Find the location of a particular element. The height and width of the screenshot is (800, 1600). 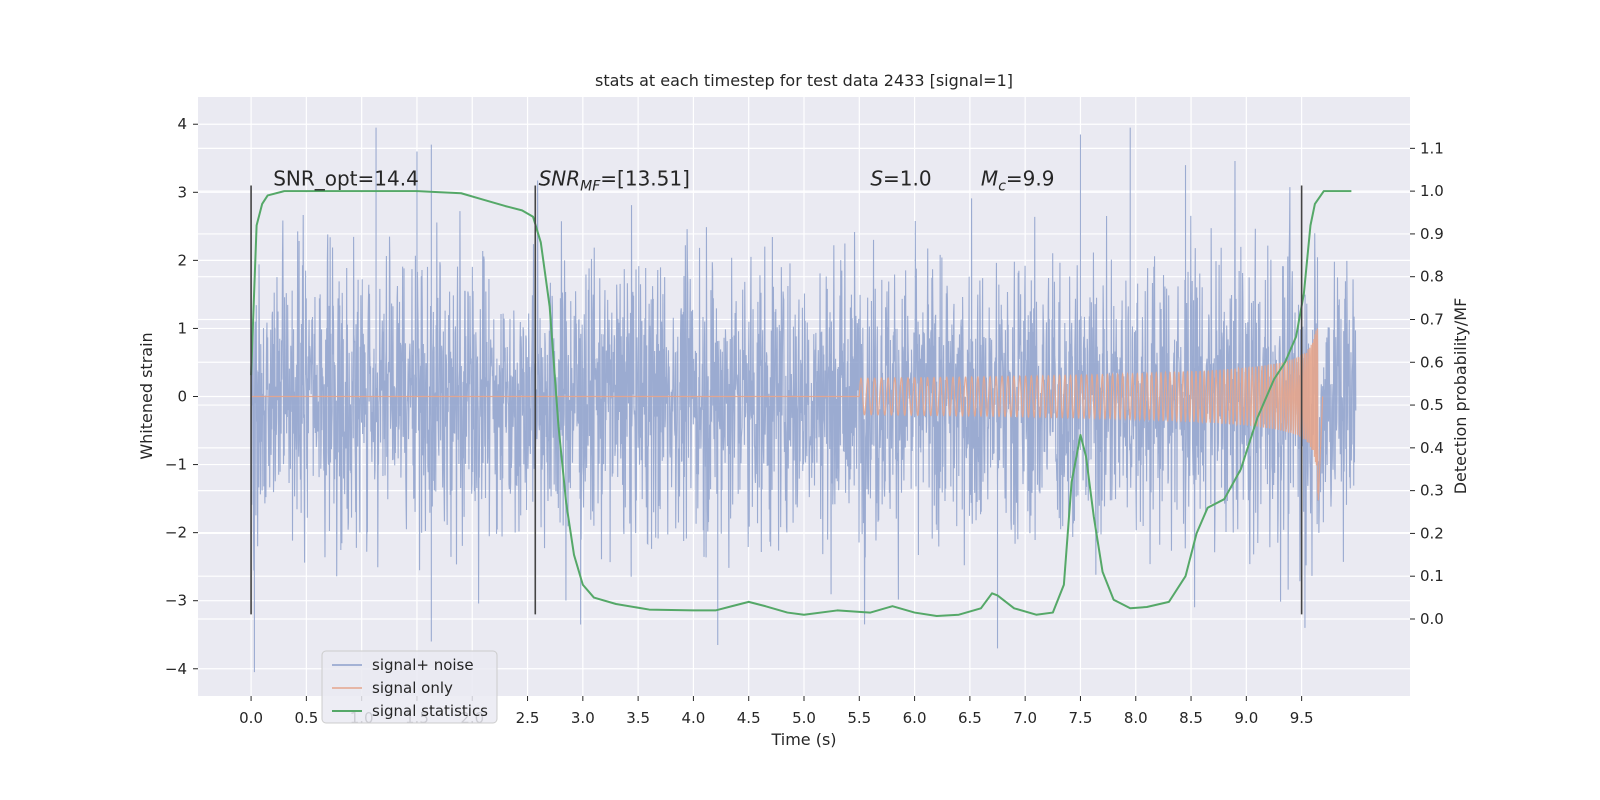

x-tick-label: 8.0 is located at coordinates (1136, 718).